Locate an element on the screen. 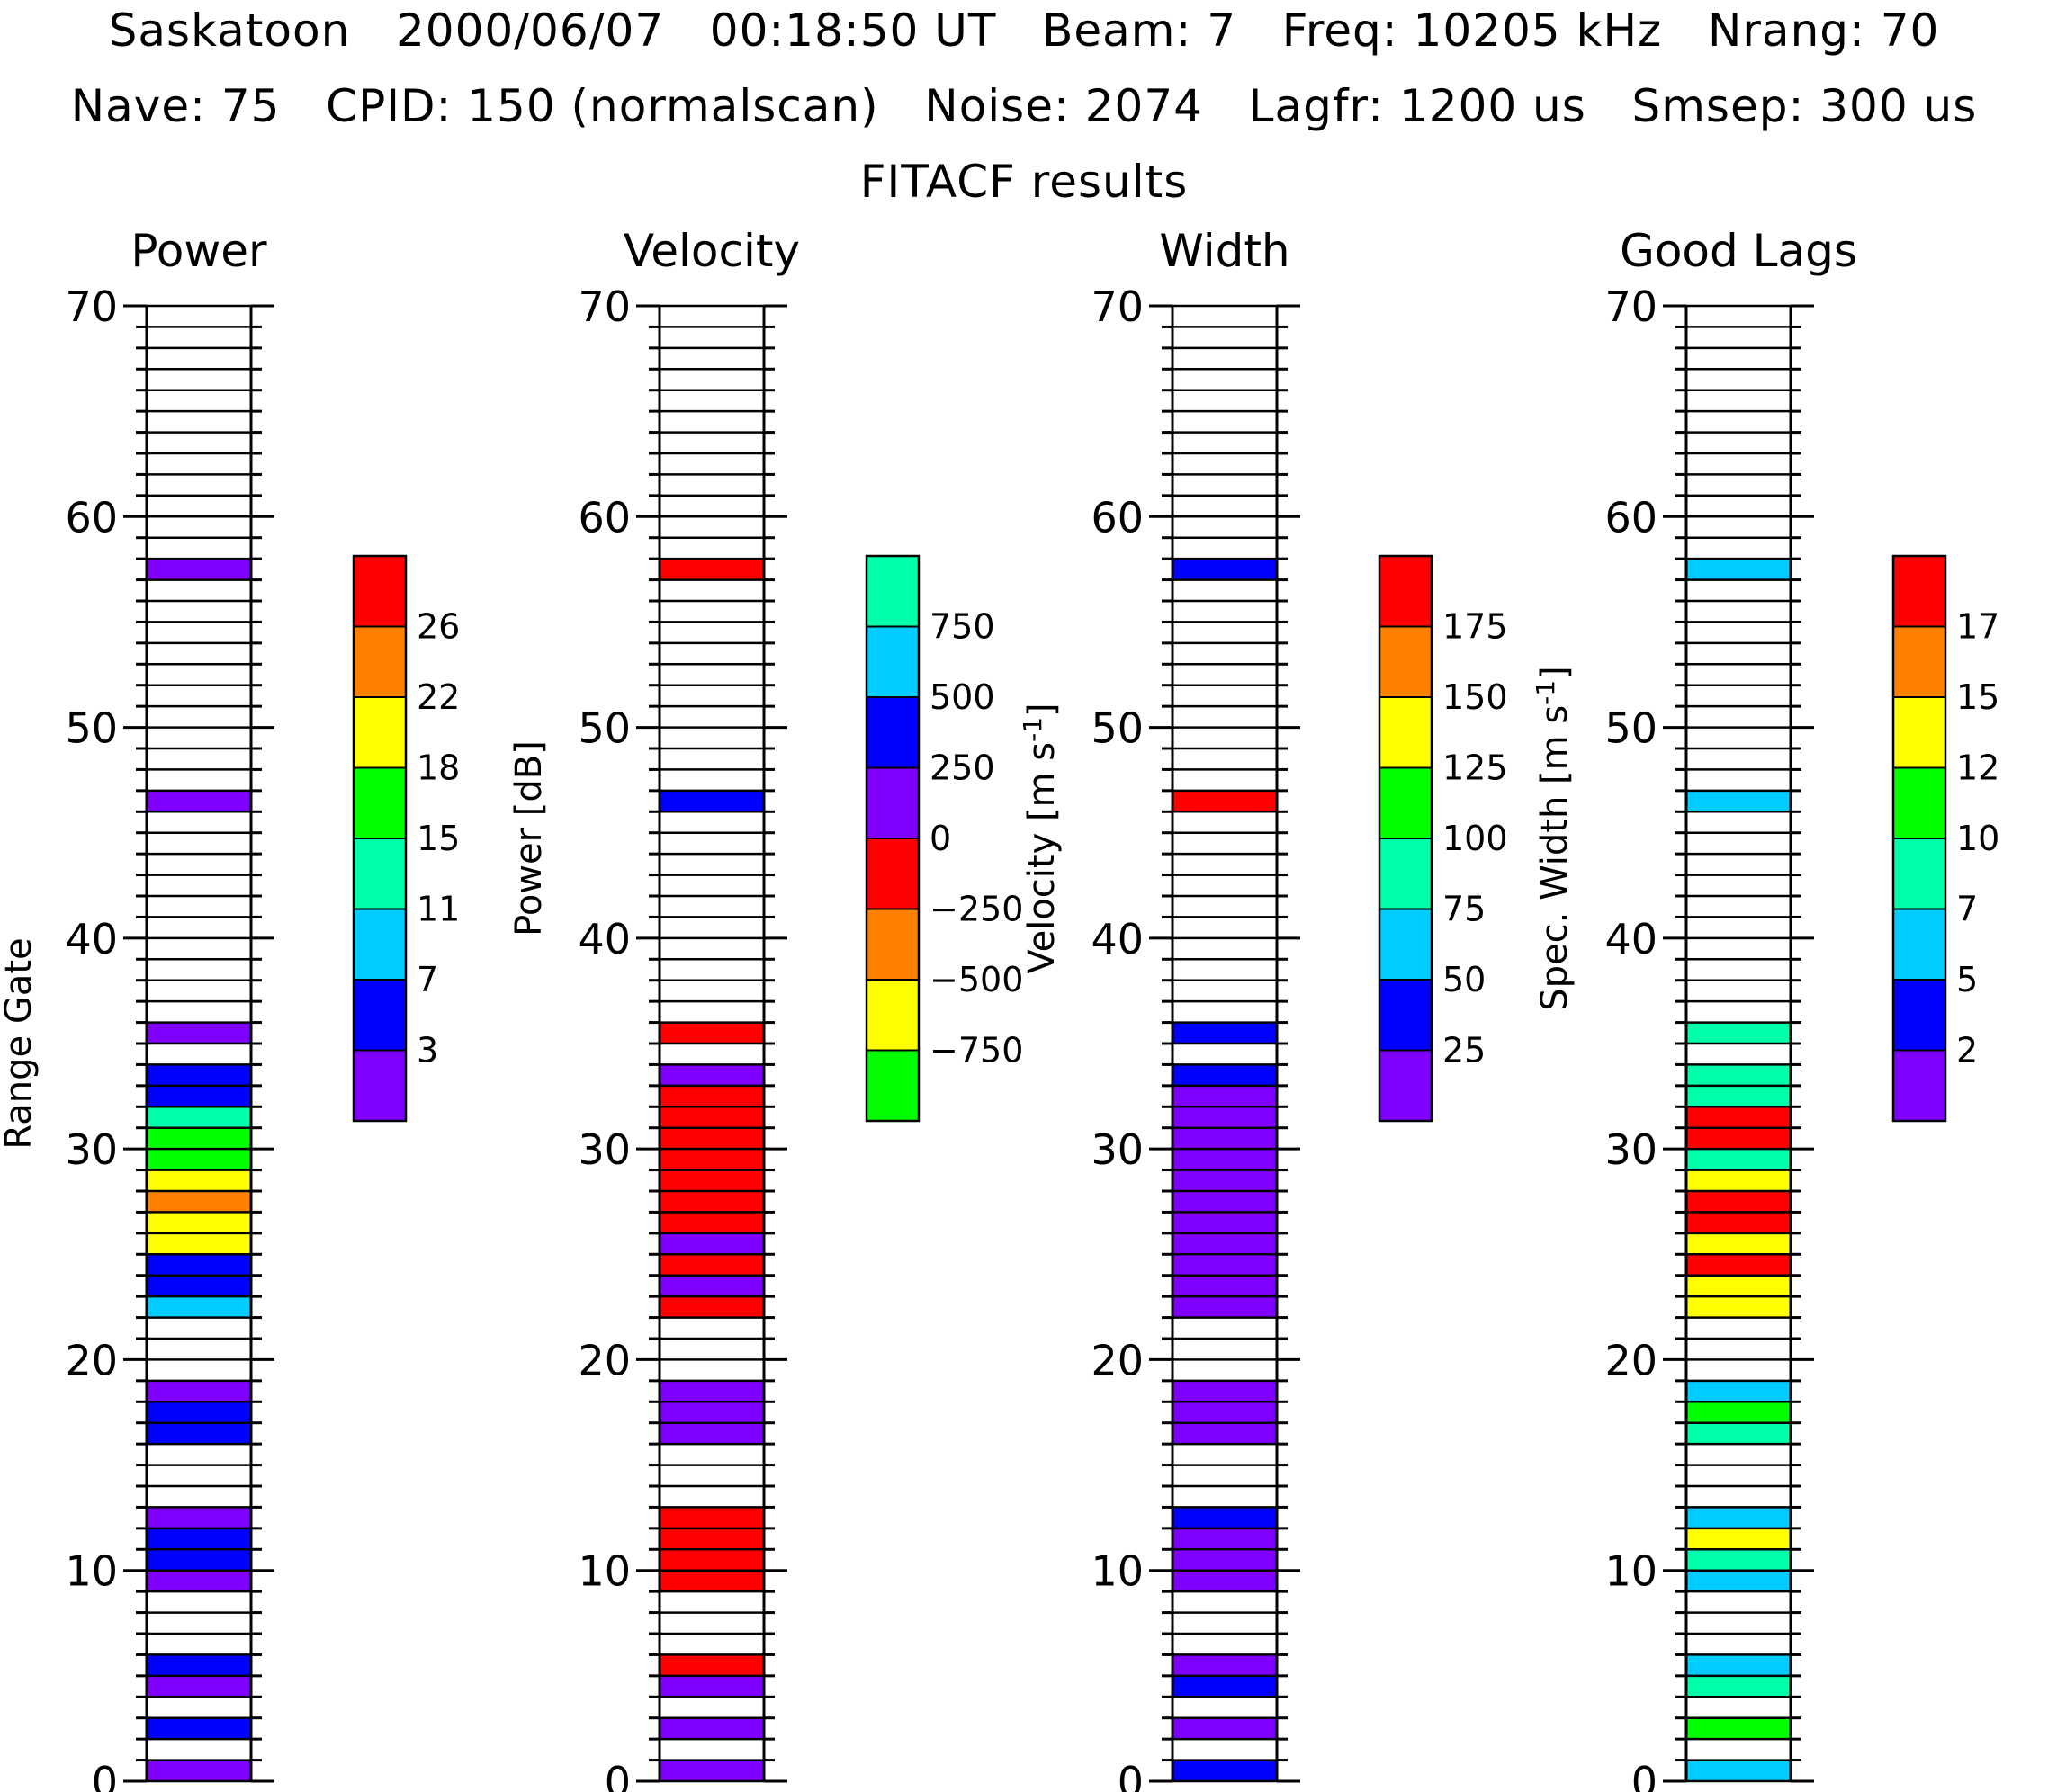 This screenshot has height=1792, width=2048. y-tick-label-good-lags-50: 50 is located at coordinates (1630, 728).